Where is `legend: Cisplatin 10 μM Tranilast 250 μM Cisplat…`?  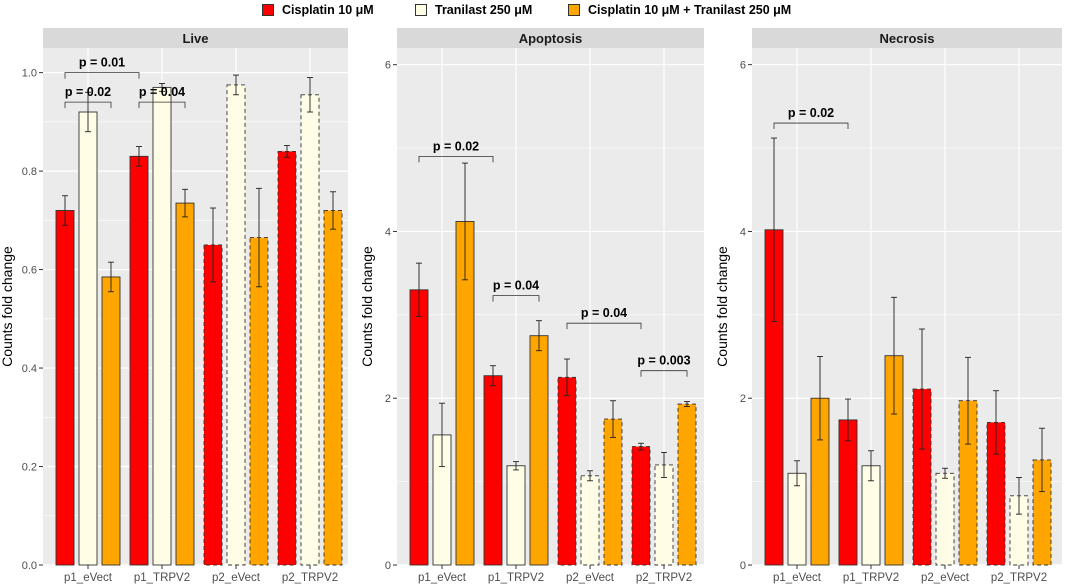
legend: Cisplatin 10 μM Tranilast 250 μM Cisplat… is located at coordinates (536, 10).